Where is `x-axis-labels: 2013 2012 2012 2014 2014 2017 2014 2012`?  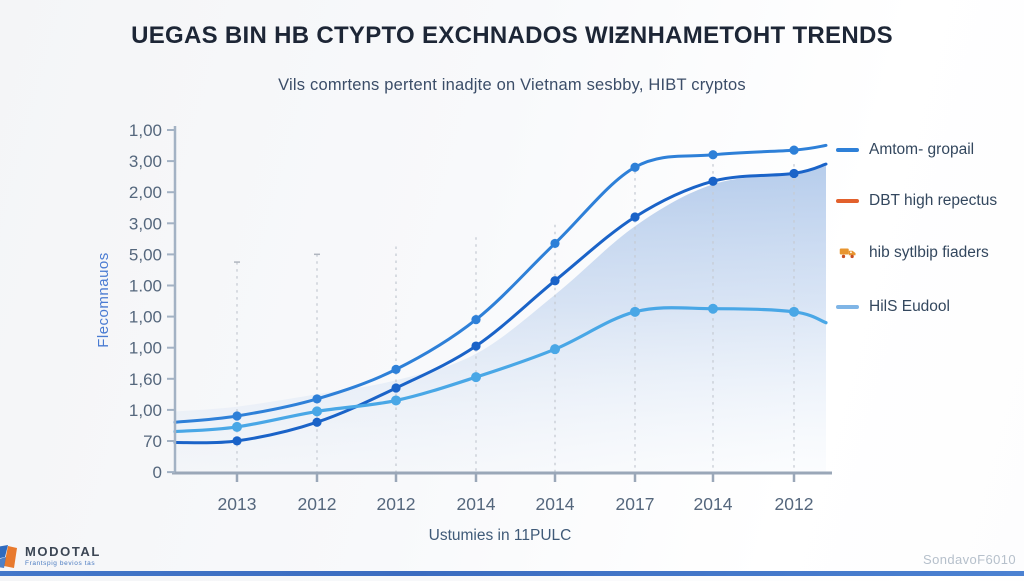 x-axis-labels: 2013 2012 2012 2014 2014 2017 2014 2012 is located at coordinates (516, 504).